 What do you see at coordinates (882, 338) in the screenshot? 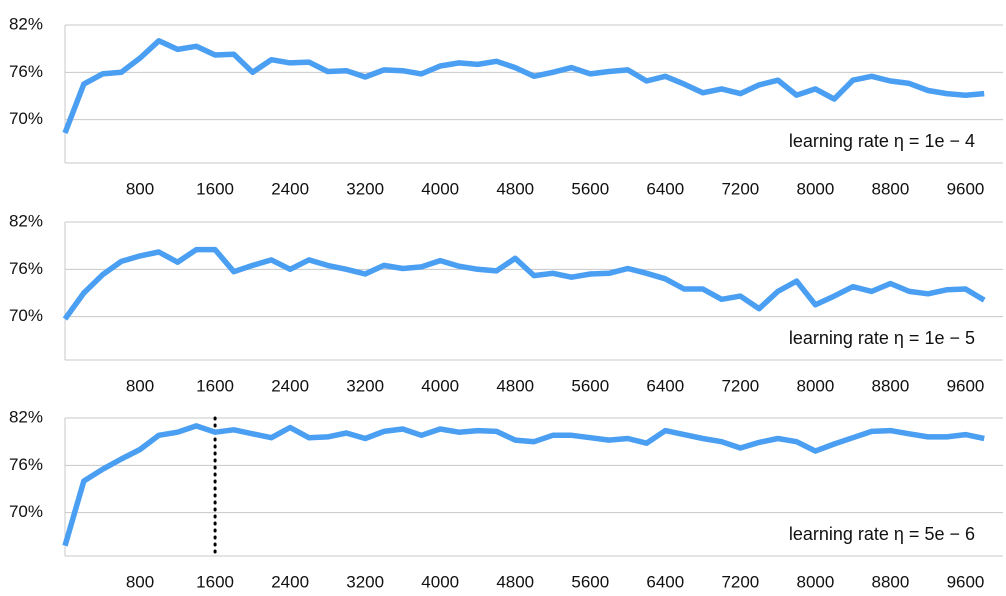
I see `annotation: learning rate η = 1e − 5` at bounding box center [882, 338].